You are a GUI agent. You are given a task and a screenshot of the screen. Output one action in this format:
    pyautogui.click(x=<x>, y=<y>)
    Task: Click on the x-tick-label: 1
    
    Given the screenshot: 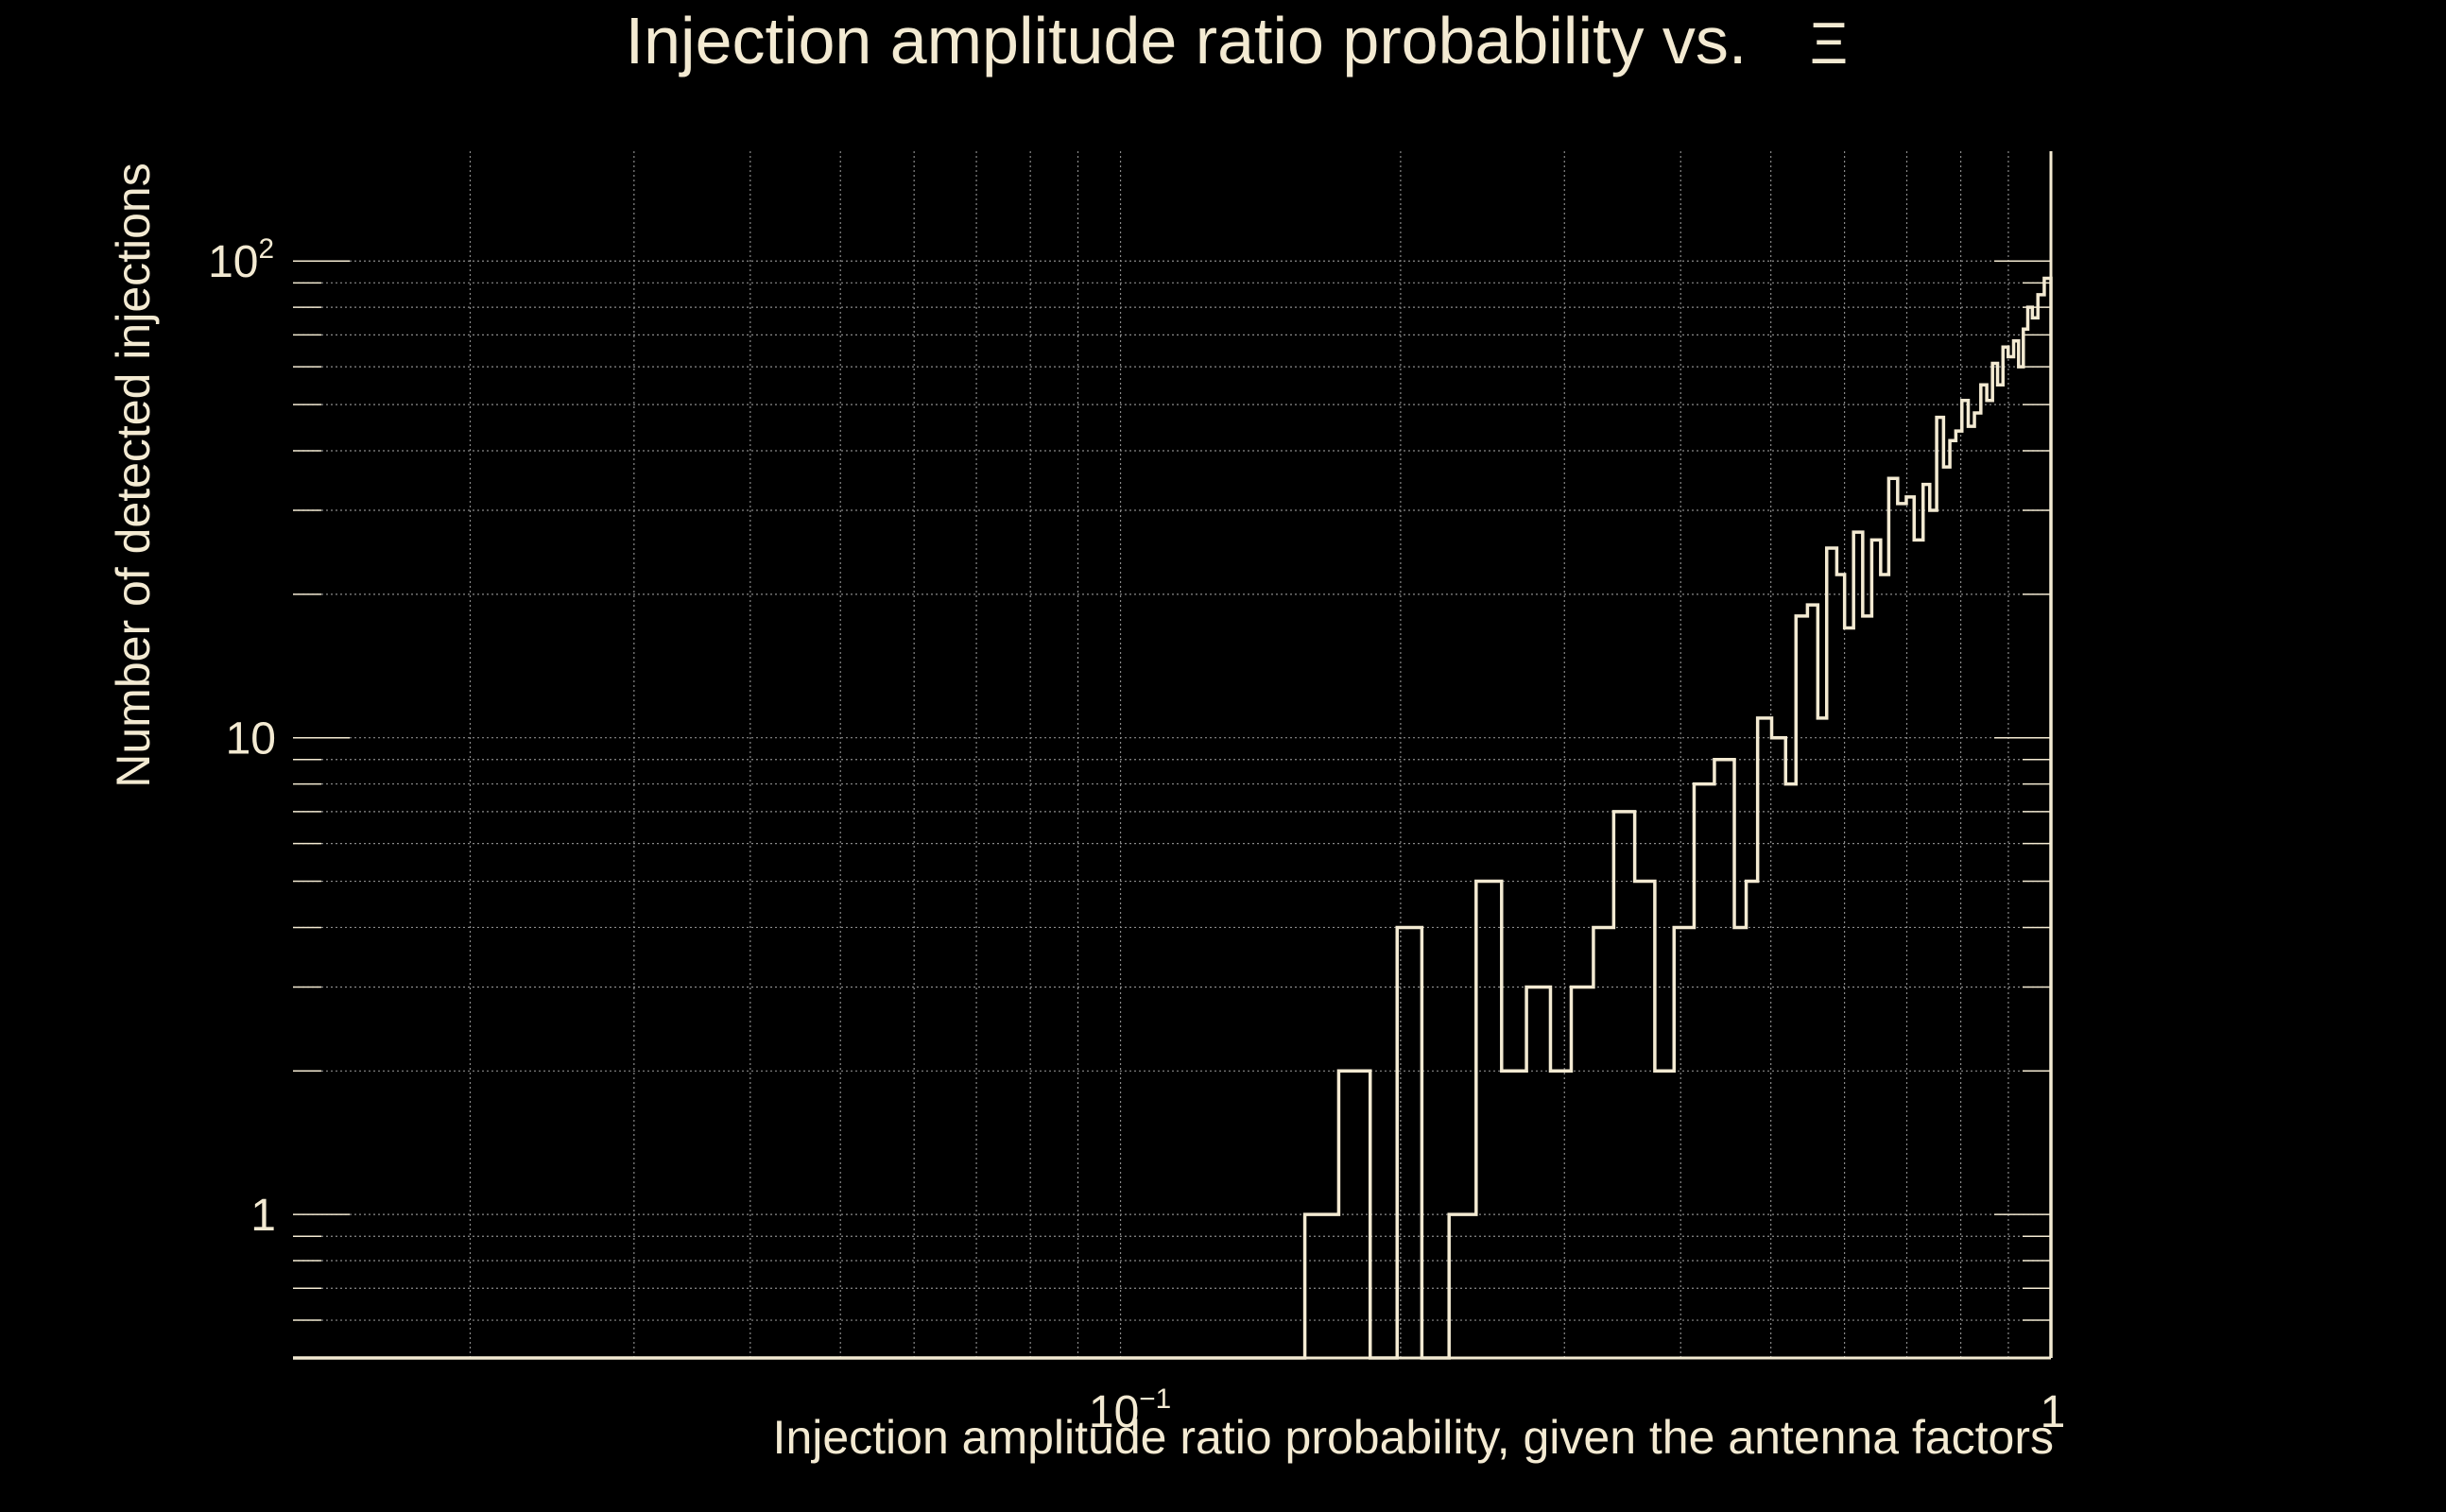 What is the action you would take?
    pyautogui.click(x=2053, y=1412)
    